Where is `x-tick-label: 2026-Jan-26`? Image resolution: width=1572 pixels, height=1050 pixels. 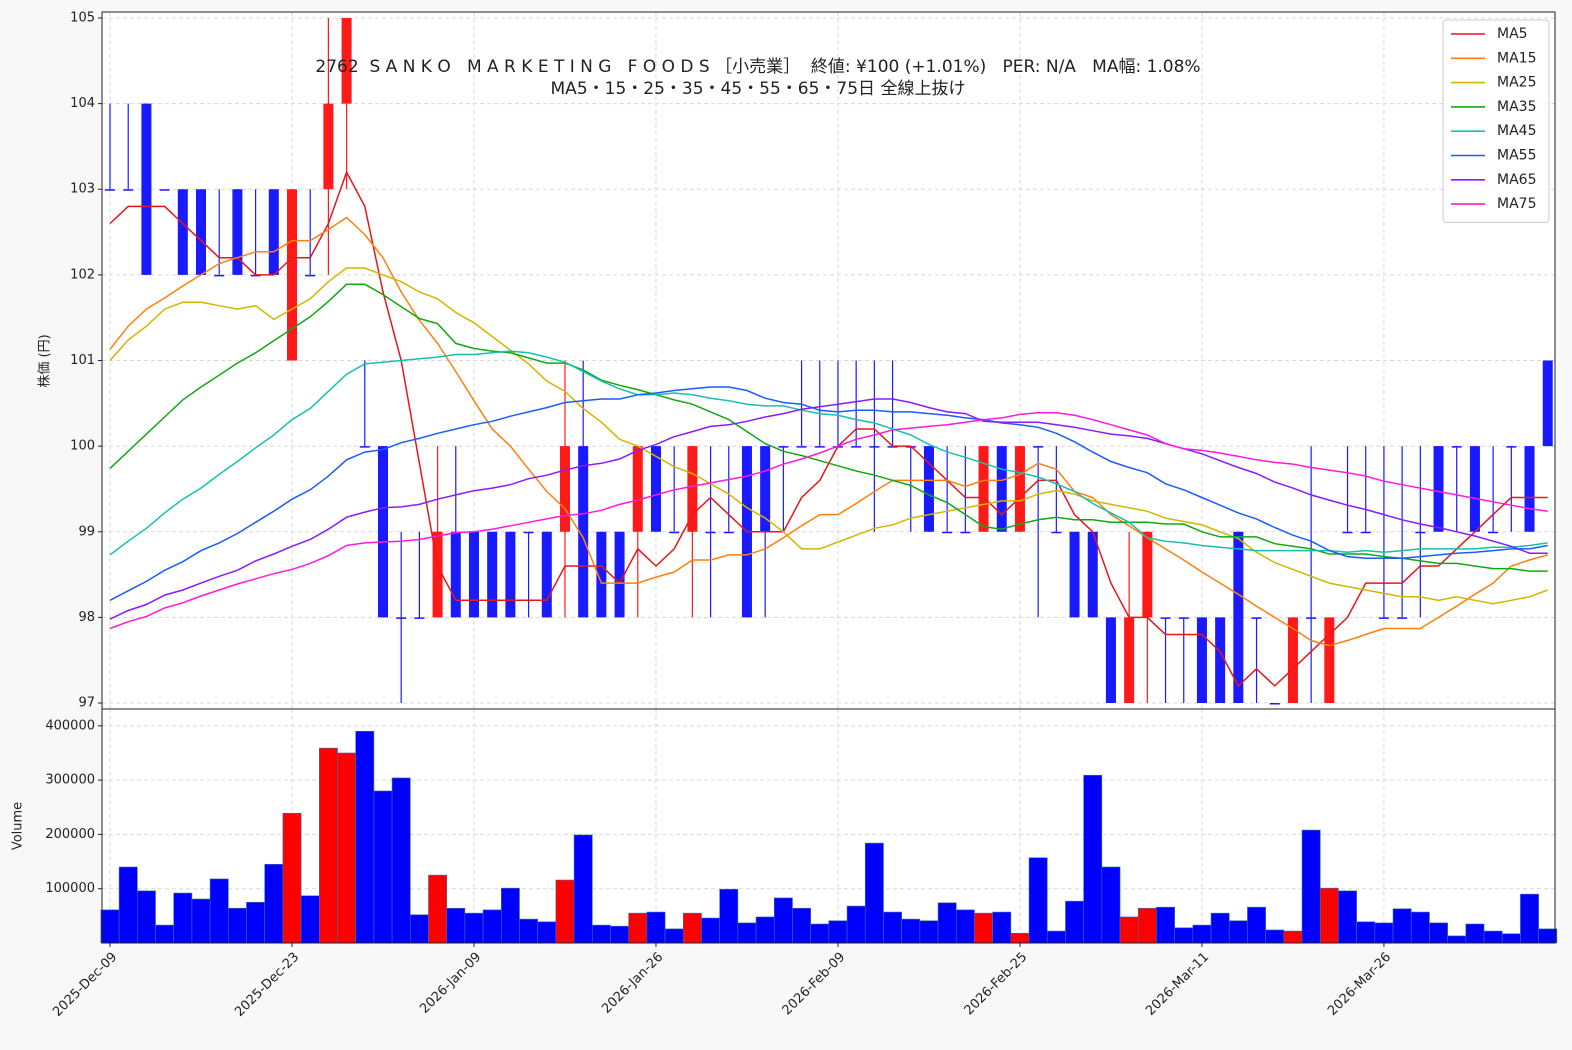
x-tick-label: 2026-Jan-26 is located at coordinates (632, 983).